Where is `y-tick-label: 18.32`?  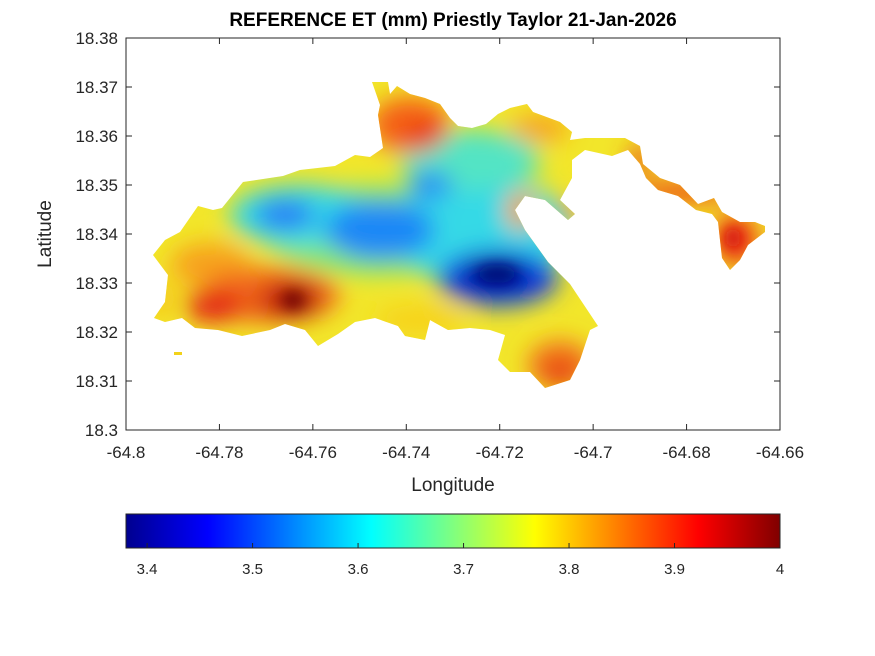 y-tick-label: 18.32 is located at coordinates (96, 332).